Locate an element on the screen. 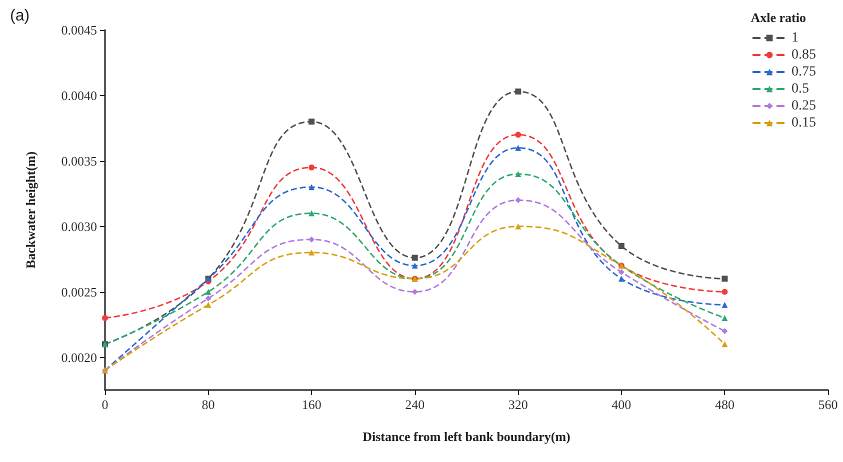  y-tick-label: 0.0020 is located at coordinates (79, 357).